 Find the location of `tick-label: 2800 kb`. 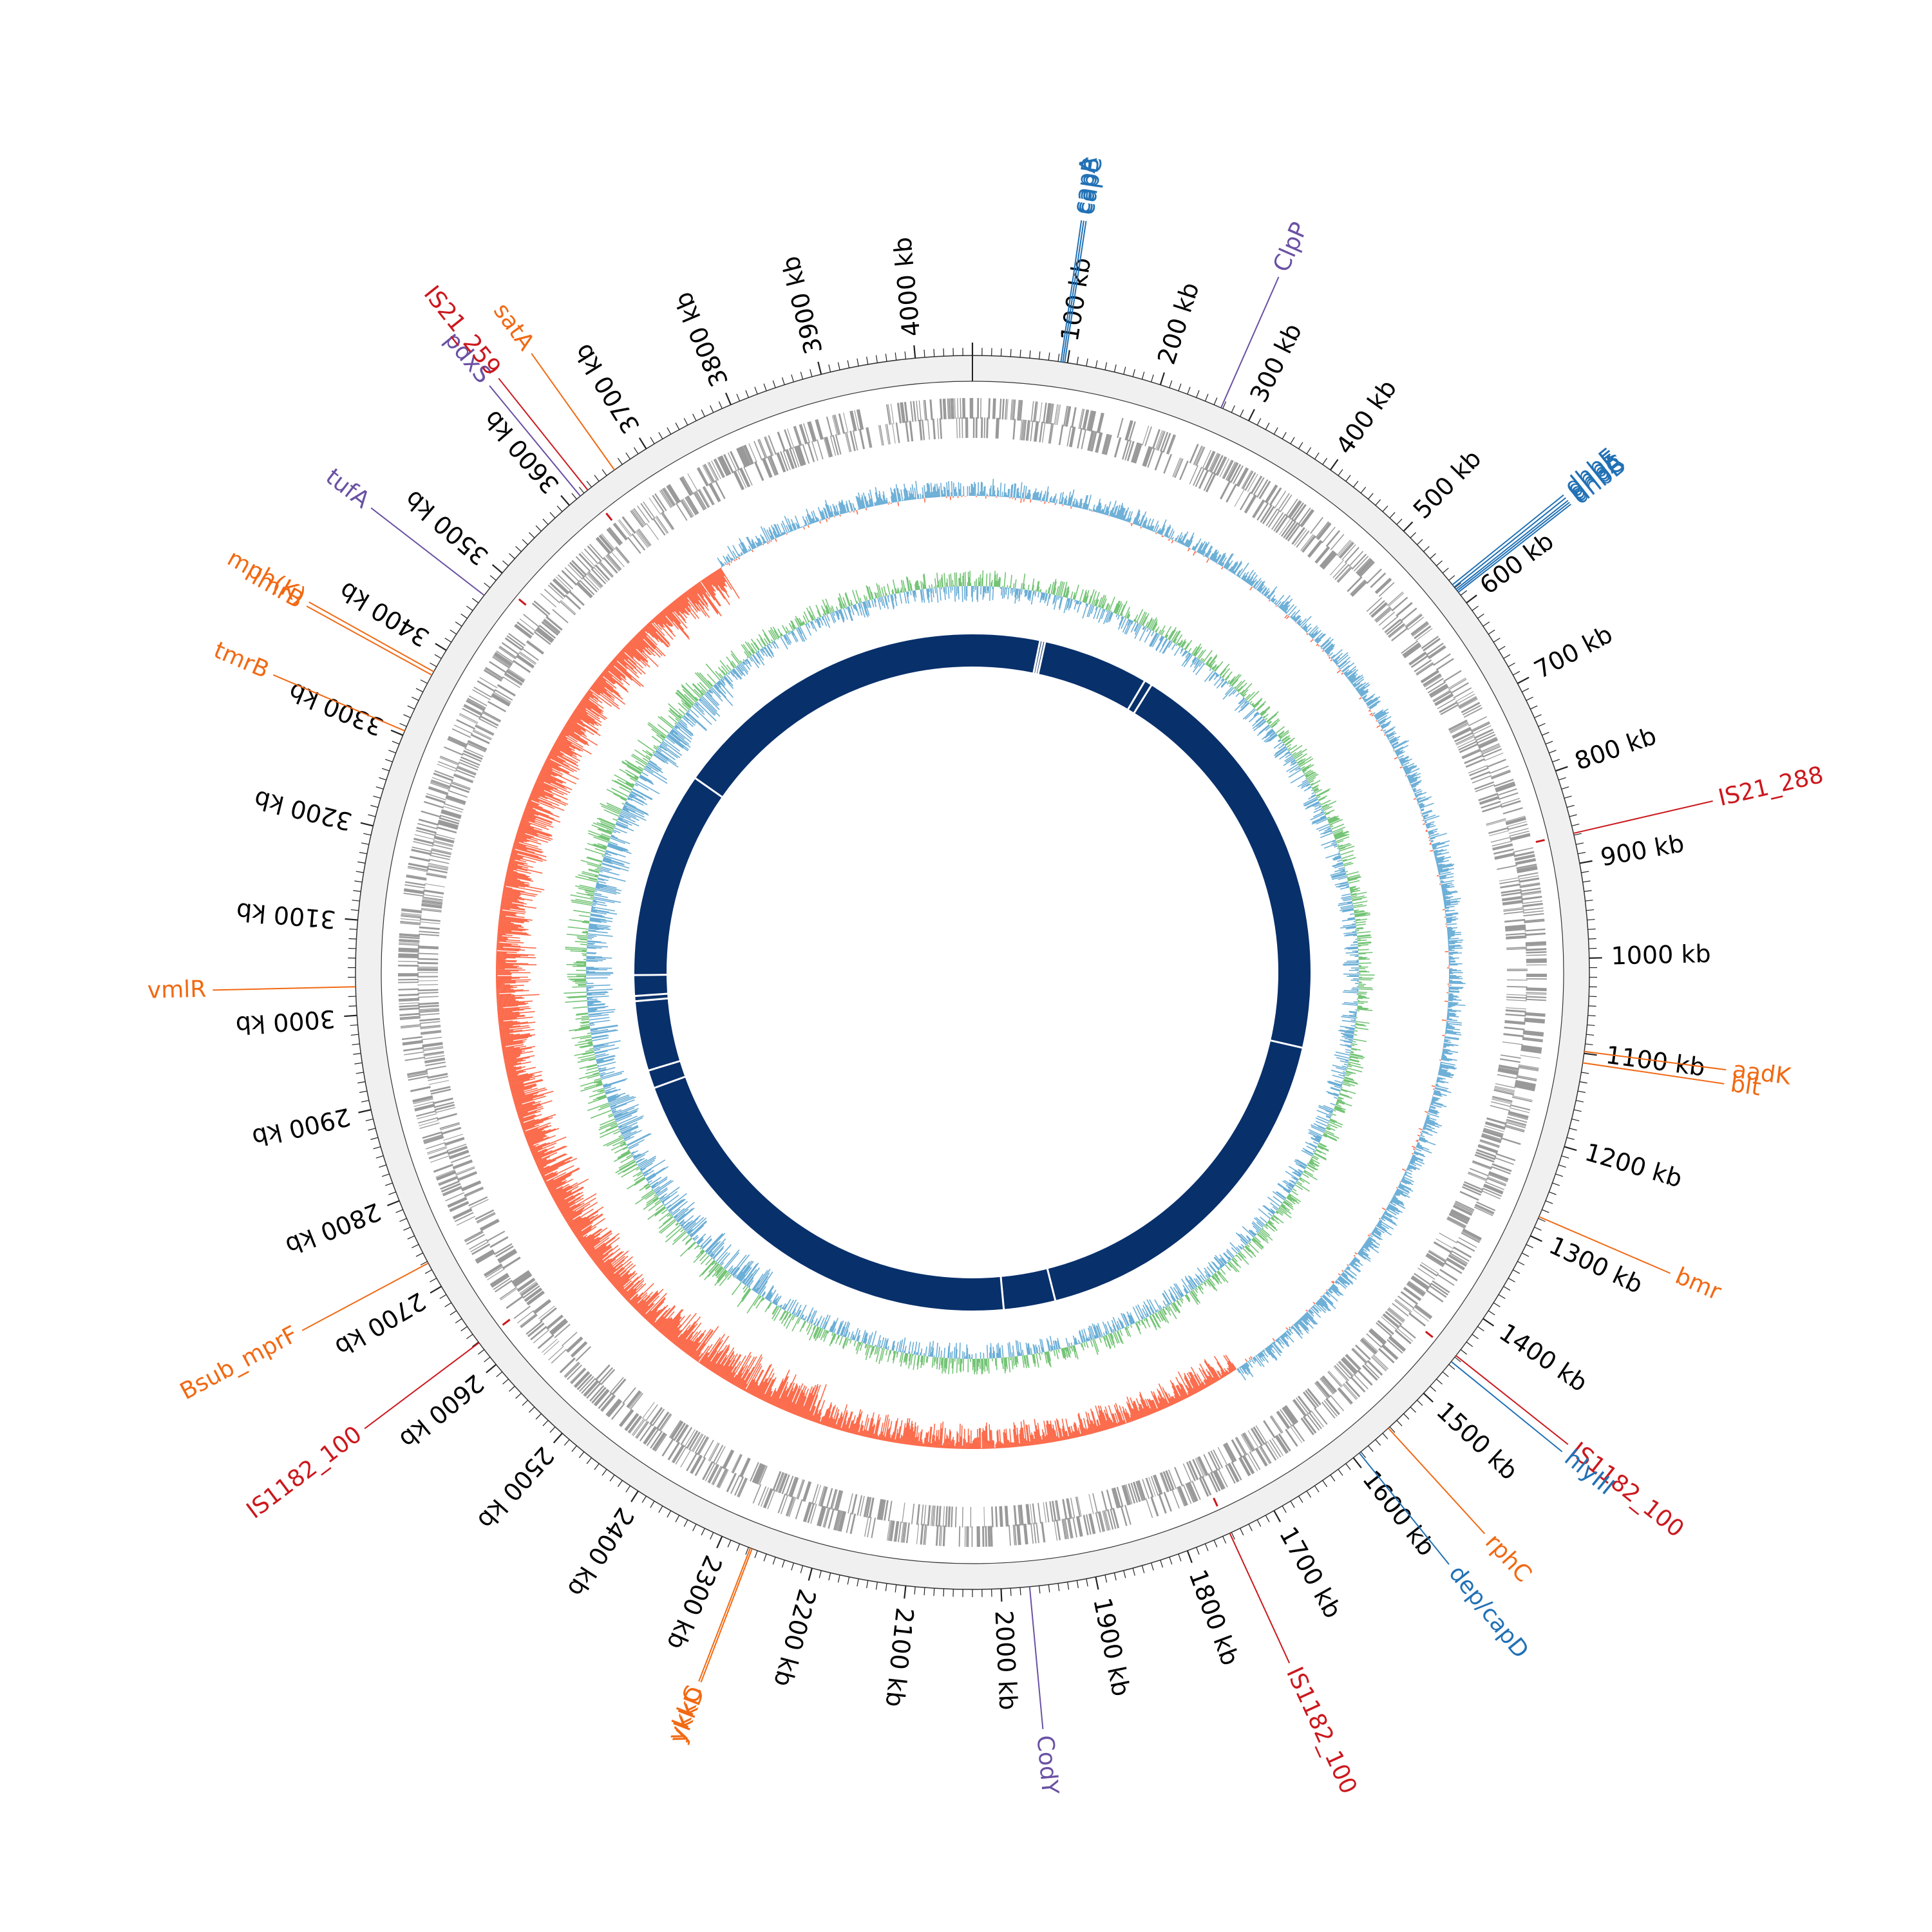

tick-label: 2800 kb is located at coordinates (333, 1228).